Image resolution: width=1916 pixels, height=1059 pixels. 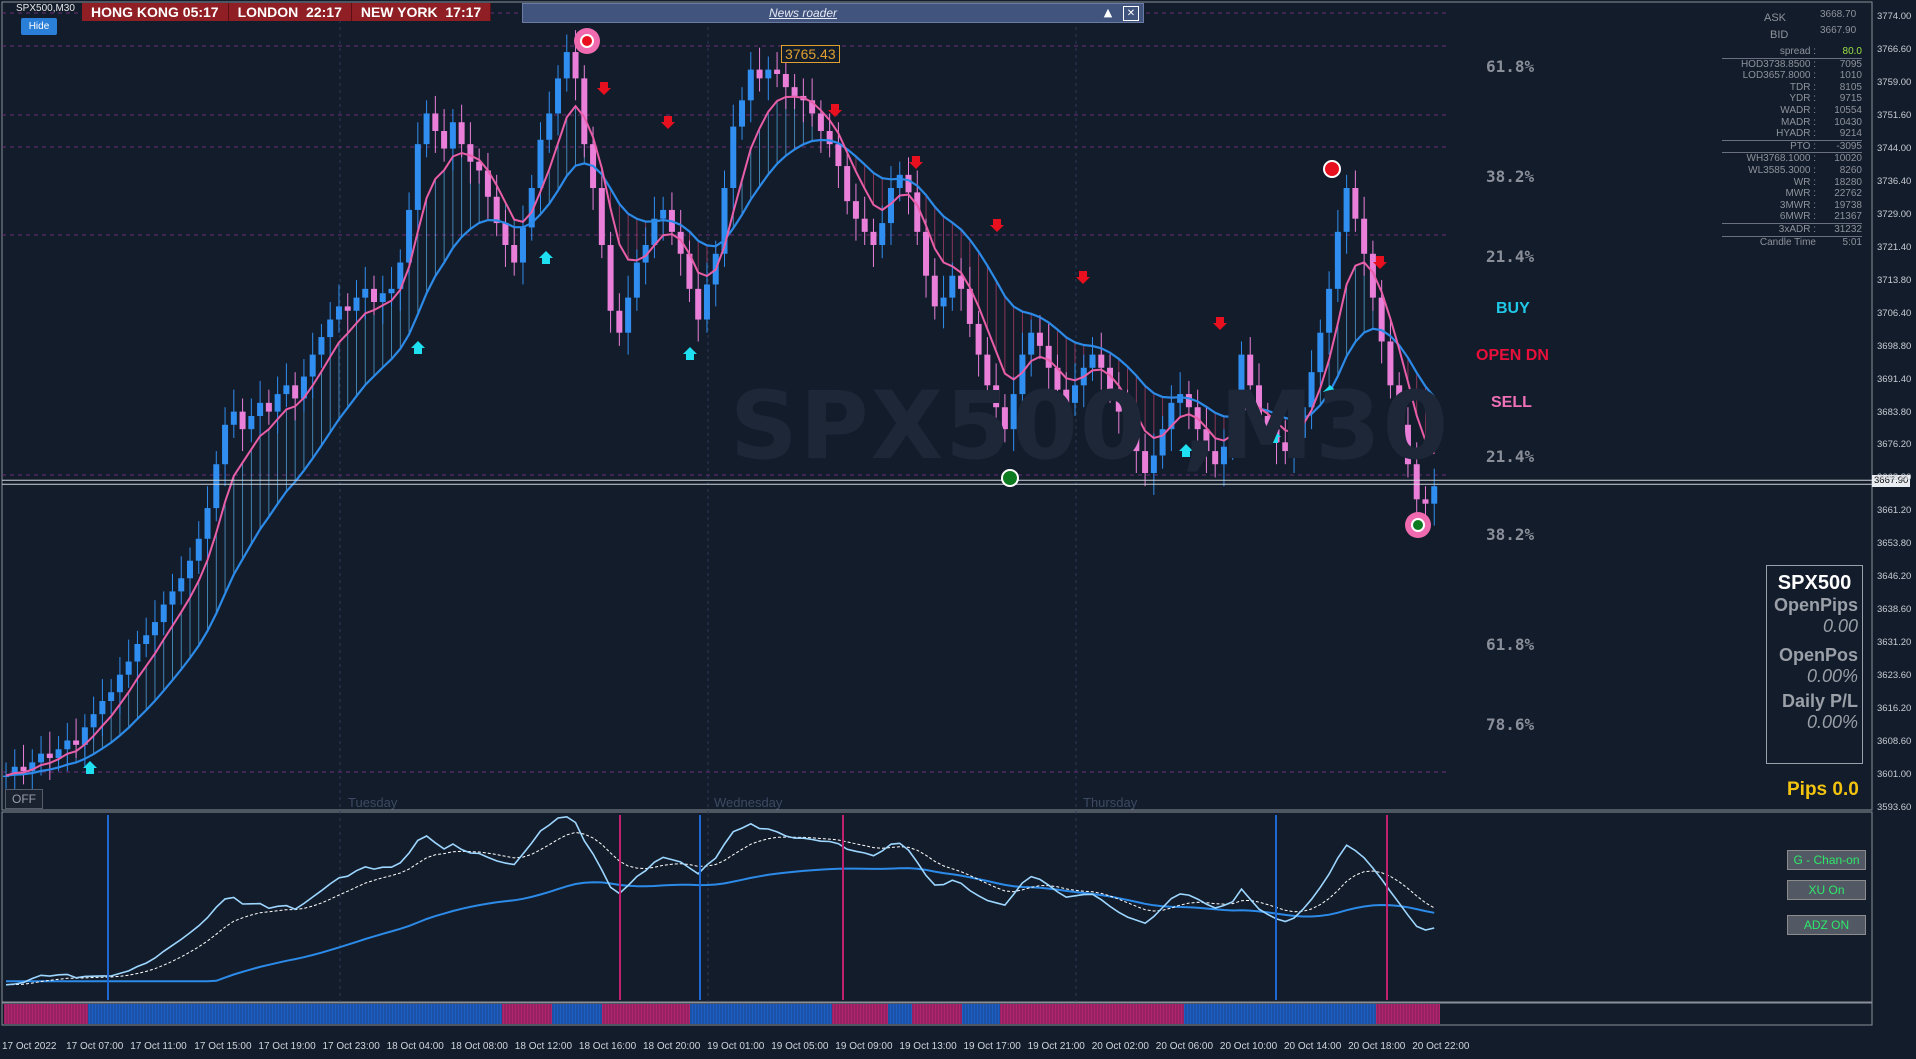 What do you see at coordinates (1894, 379) in the screenshot?
I see `price-tick-label: 3691.40` at bounding box center [1894, 379].